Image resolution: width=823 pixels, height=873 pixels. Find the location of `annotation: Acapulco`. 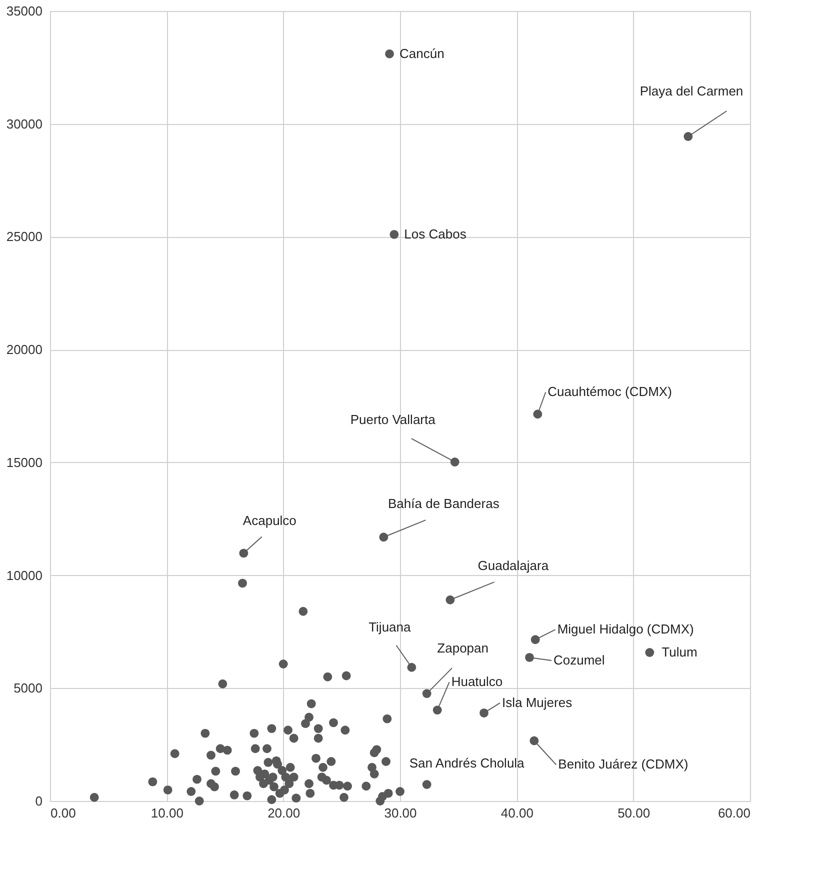

annotation: Acapulco is located at coordinates (269, 520).